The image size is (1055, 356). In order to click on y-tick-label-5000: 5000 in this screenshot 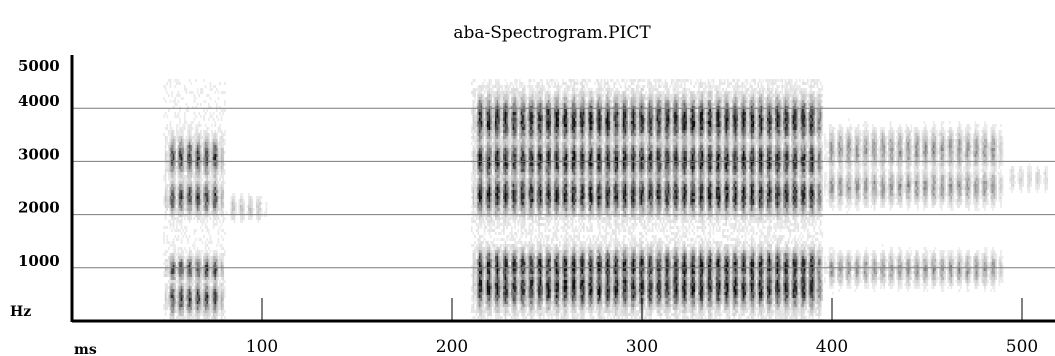, I will do `click(39, 66)`.